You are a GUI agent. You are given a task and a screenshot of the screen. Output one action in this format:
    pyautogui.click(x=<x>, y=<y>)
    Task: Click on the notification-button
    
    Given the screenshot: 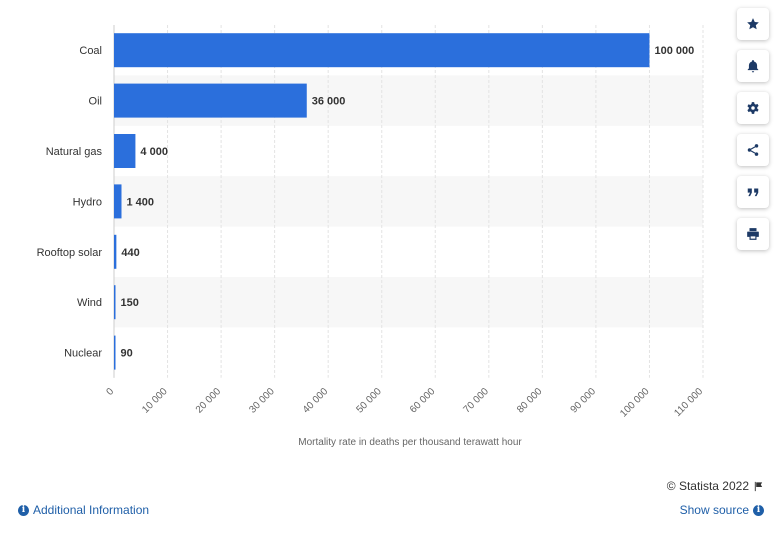 What is the action you would take?
    pyautogui.click(x=753, y=66)
    